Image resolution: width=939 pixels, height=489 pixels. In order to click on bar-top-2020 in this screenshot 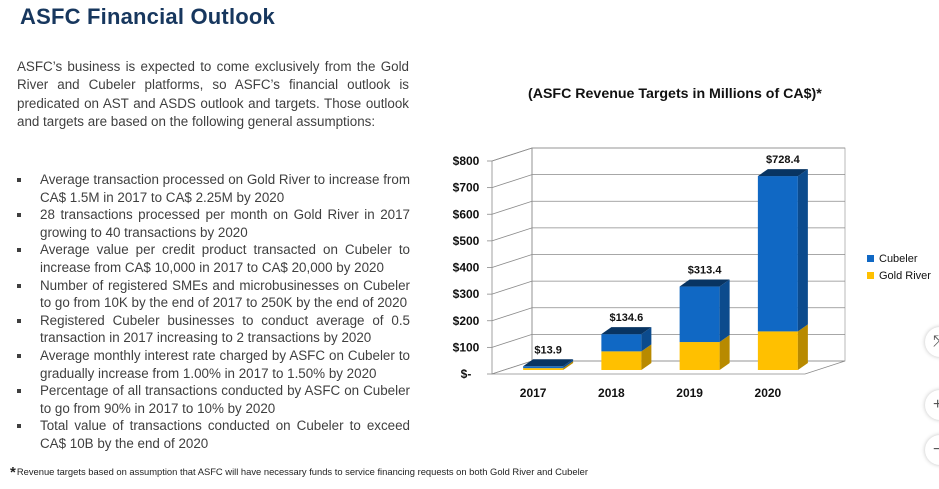, I will do `click(782, 173)`.